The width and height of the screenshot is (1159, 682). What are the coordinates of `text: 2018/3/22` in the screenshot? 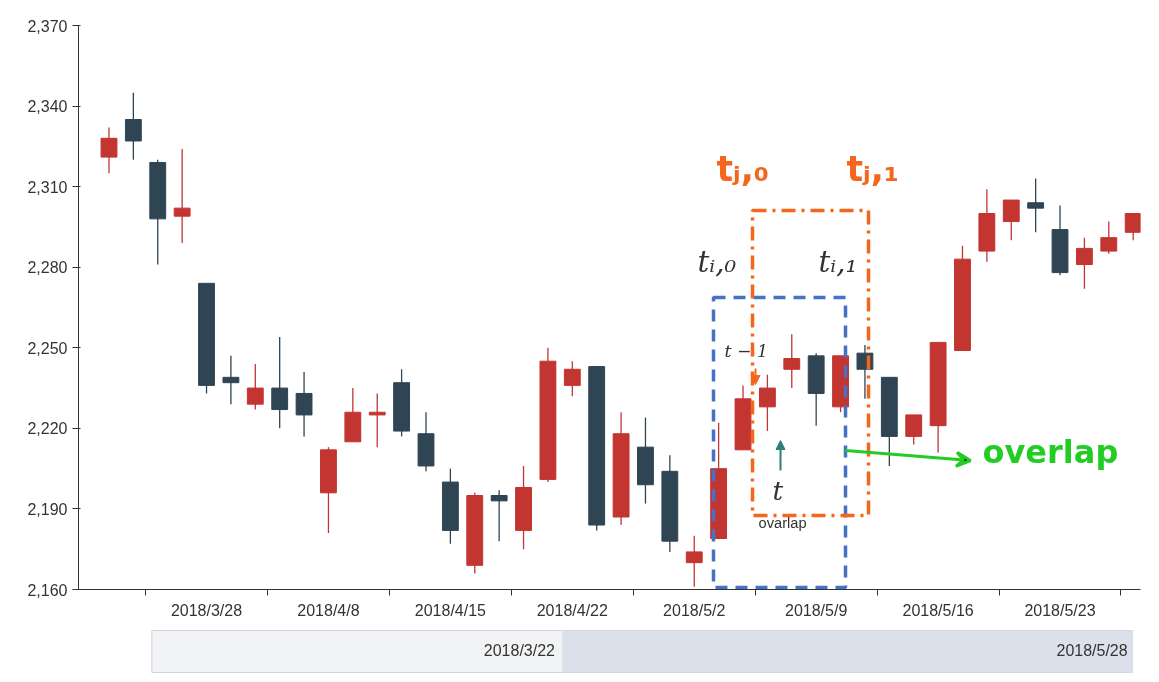 It's located at (519, 650).